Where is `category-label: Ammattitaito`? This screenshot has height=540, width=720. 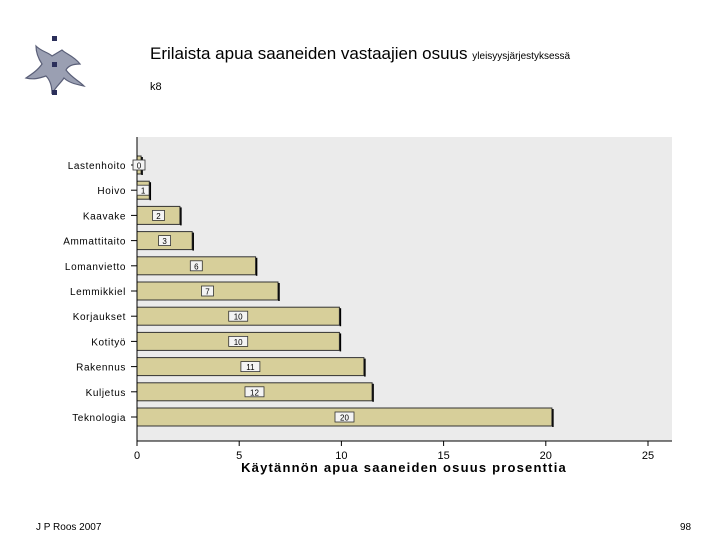 category-label: Ammattitaito is located at coordinates (94, 242).